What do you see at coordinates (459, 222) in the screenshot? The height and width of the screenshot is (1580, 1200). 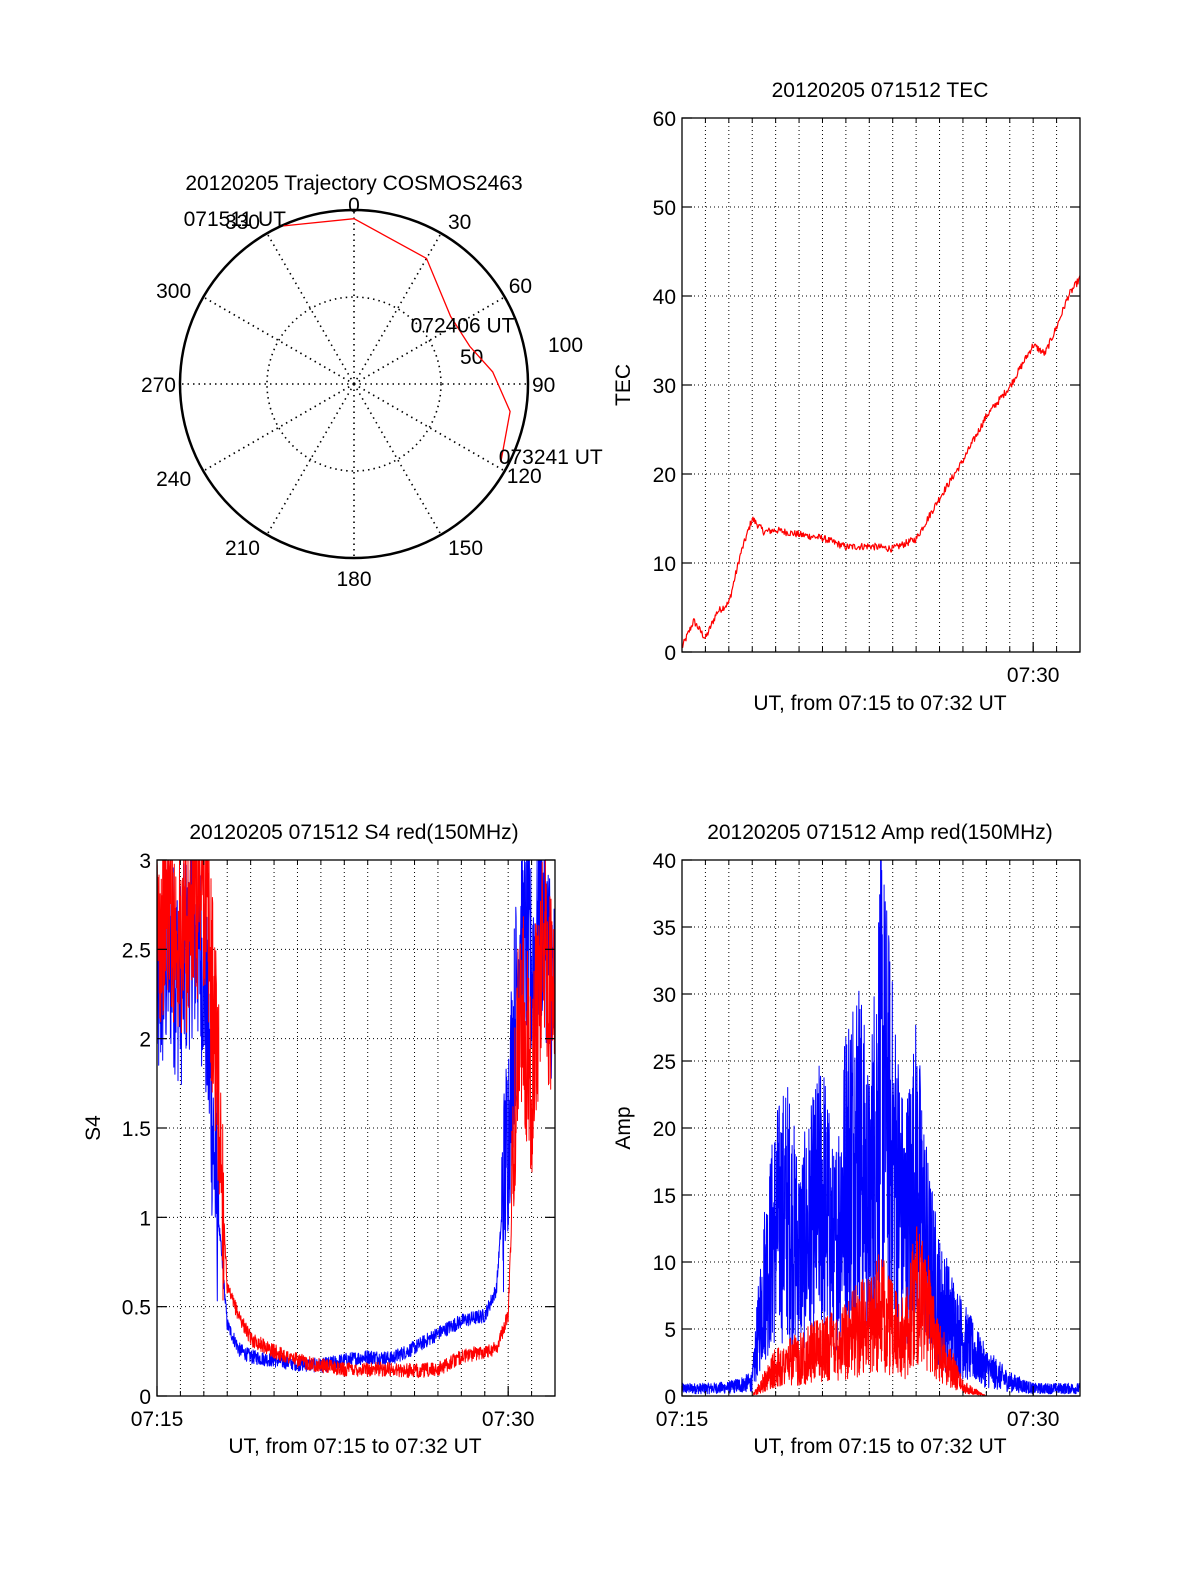 I see `azimuth-label: 30` at bounding box center [459, 222].